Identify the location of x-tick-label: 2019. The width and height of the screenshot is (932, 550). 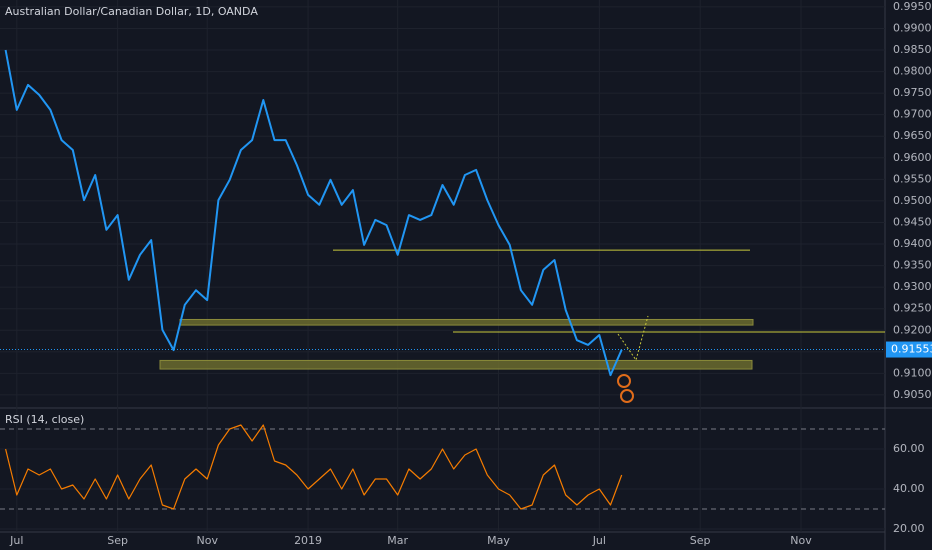
(308, 540).